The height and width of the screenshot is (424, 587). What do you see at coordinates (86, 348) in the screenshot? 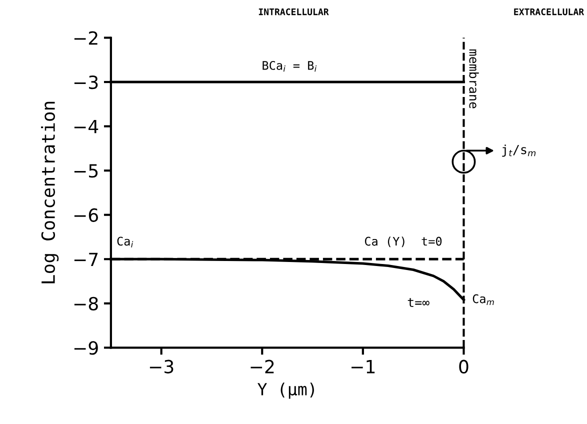
I see `y-tick-label: −9` at bounding box center [86, 348].